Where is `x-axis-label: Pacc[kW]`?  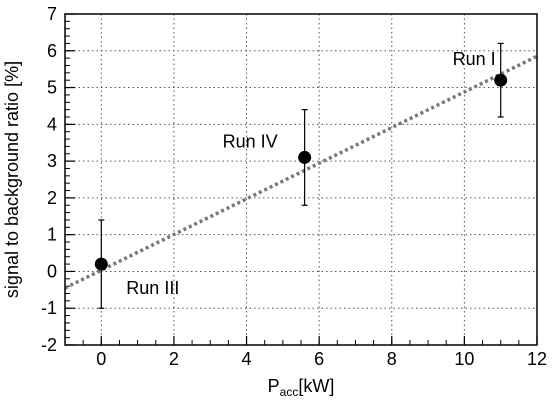 x-axis-label: Pacc[kW] is located at coordinates (301, 387).